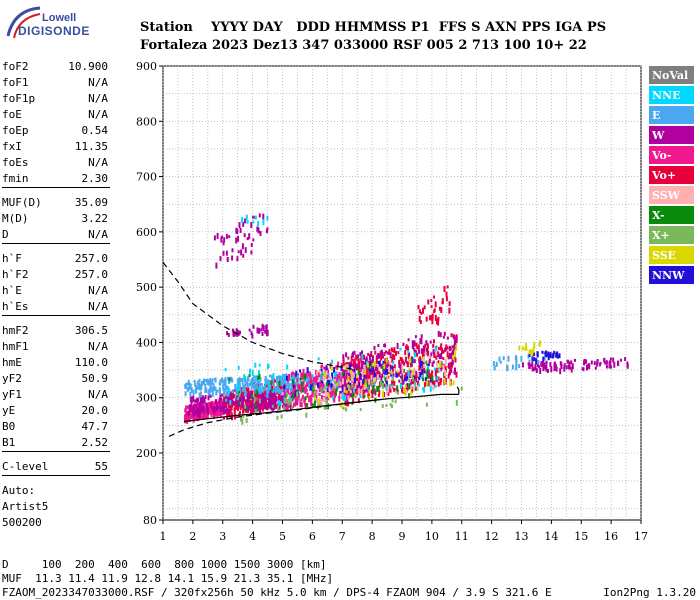  I want to click on x-tick-label: 15, so click(581, 536).